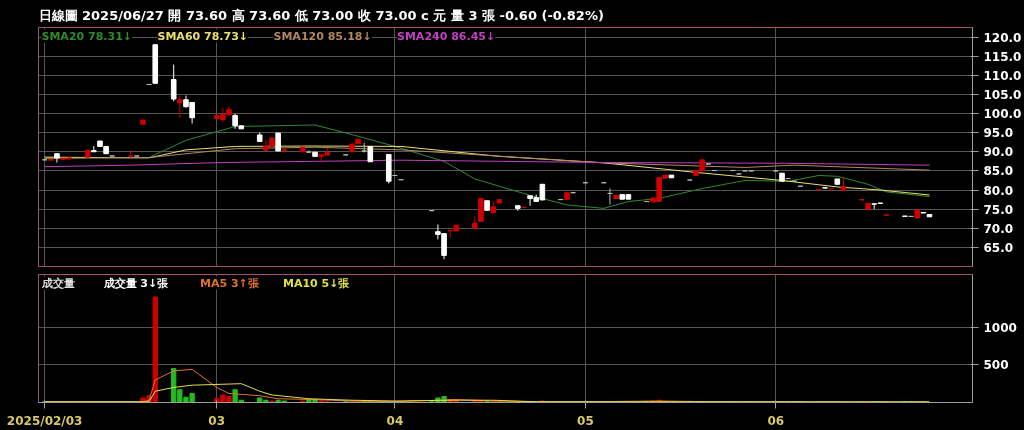  Describe the element at coordinates (1002, 114) in the screenshot. I see `y-tick-label: 100.0` at that location.